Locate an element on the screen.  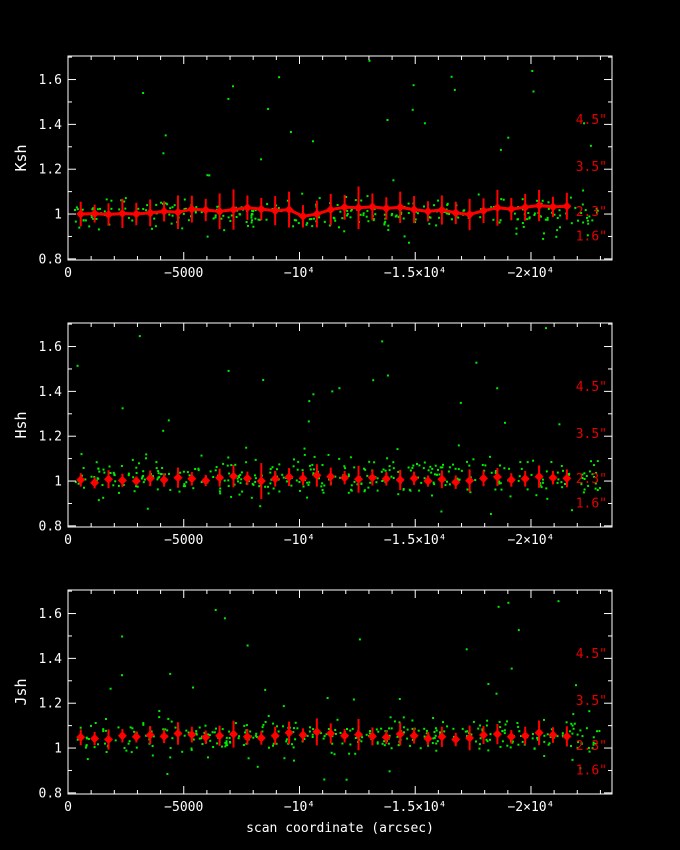
x-tick-label: 0 is located at coordinates (68, 540).